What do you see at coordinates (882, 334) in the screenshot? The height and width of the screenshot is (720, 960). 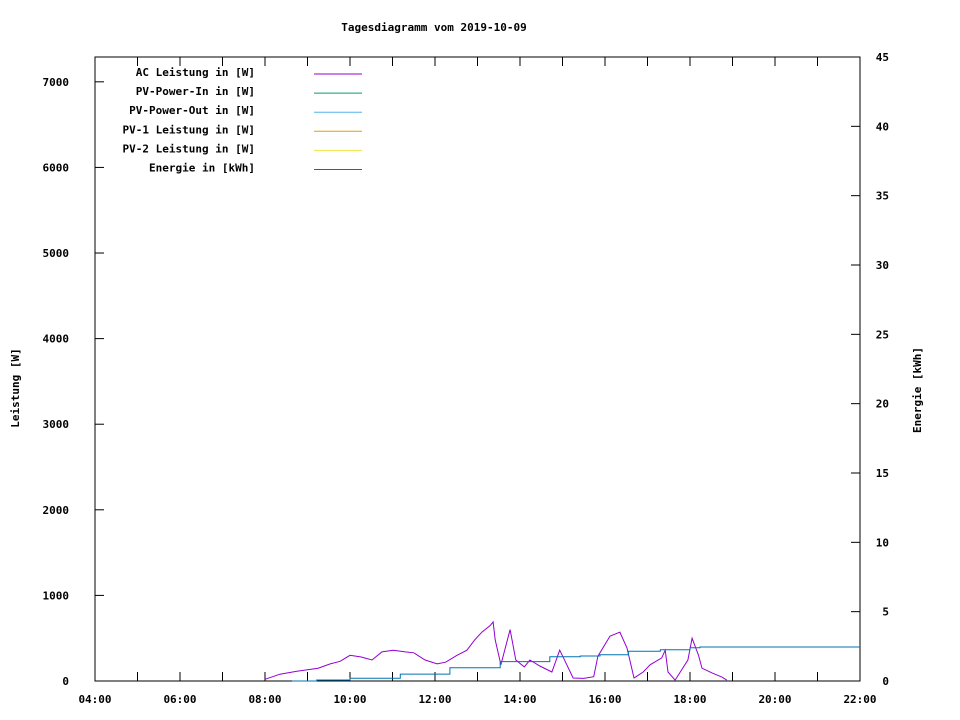 I see `y2-tick-label: 25` at bounding box center [882, 334].